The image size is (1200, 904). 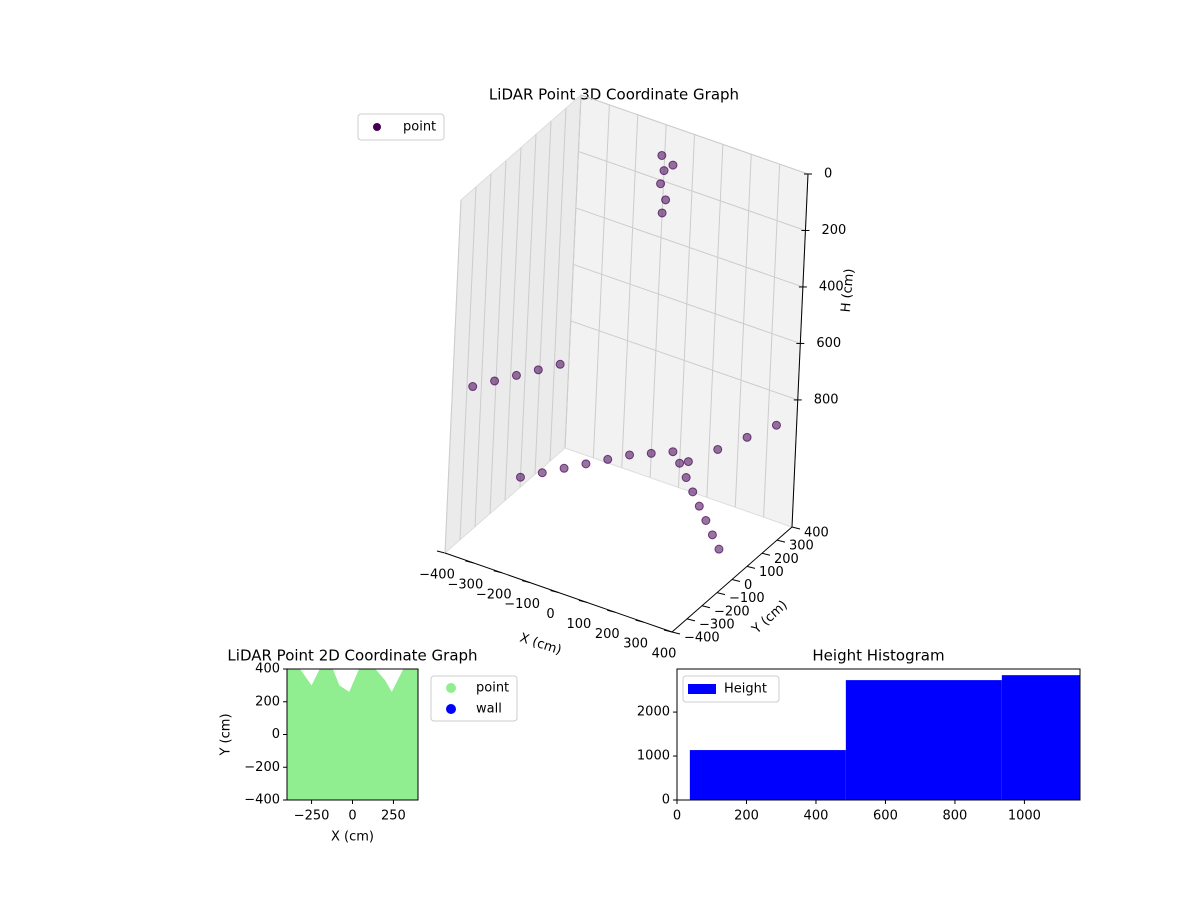 I want to click on y-tick-label: −400, so click(x=262, y=800).